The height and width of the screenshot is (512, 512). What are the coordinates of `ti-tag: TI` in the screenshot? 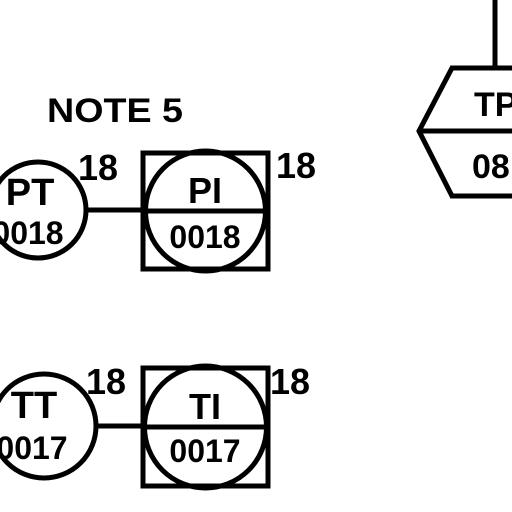 It's located at (205, 406).